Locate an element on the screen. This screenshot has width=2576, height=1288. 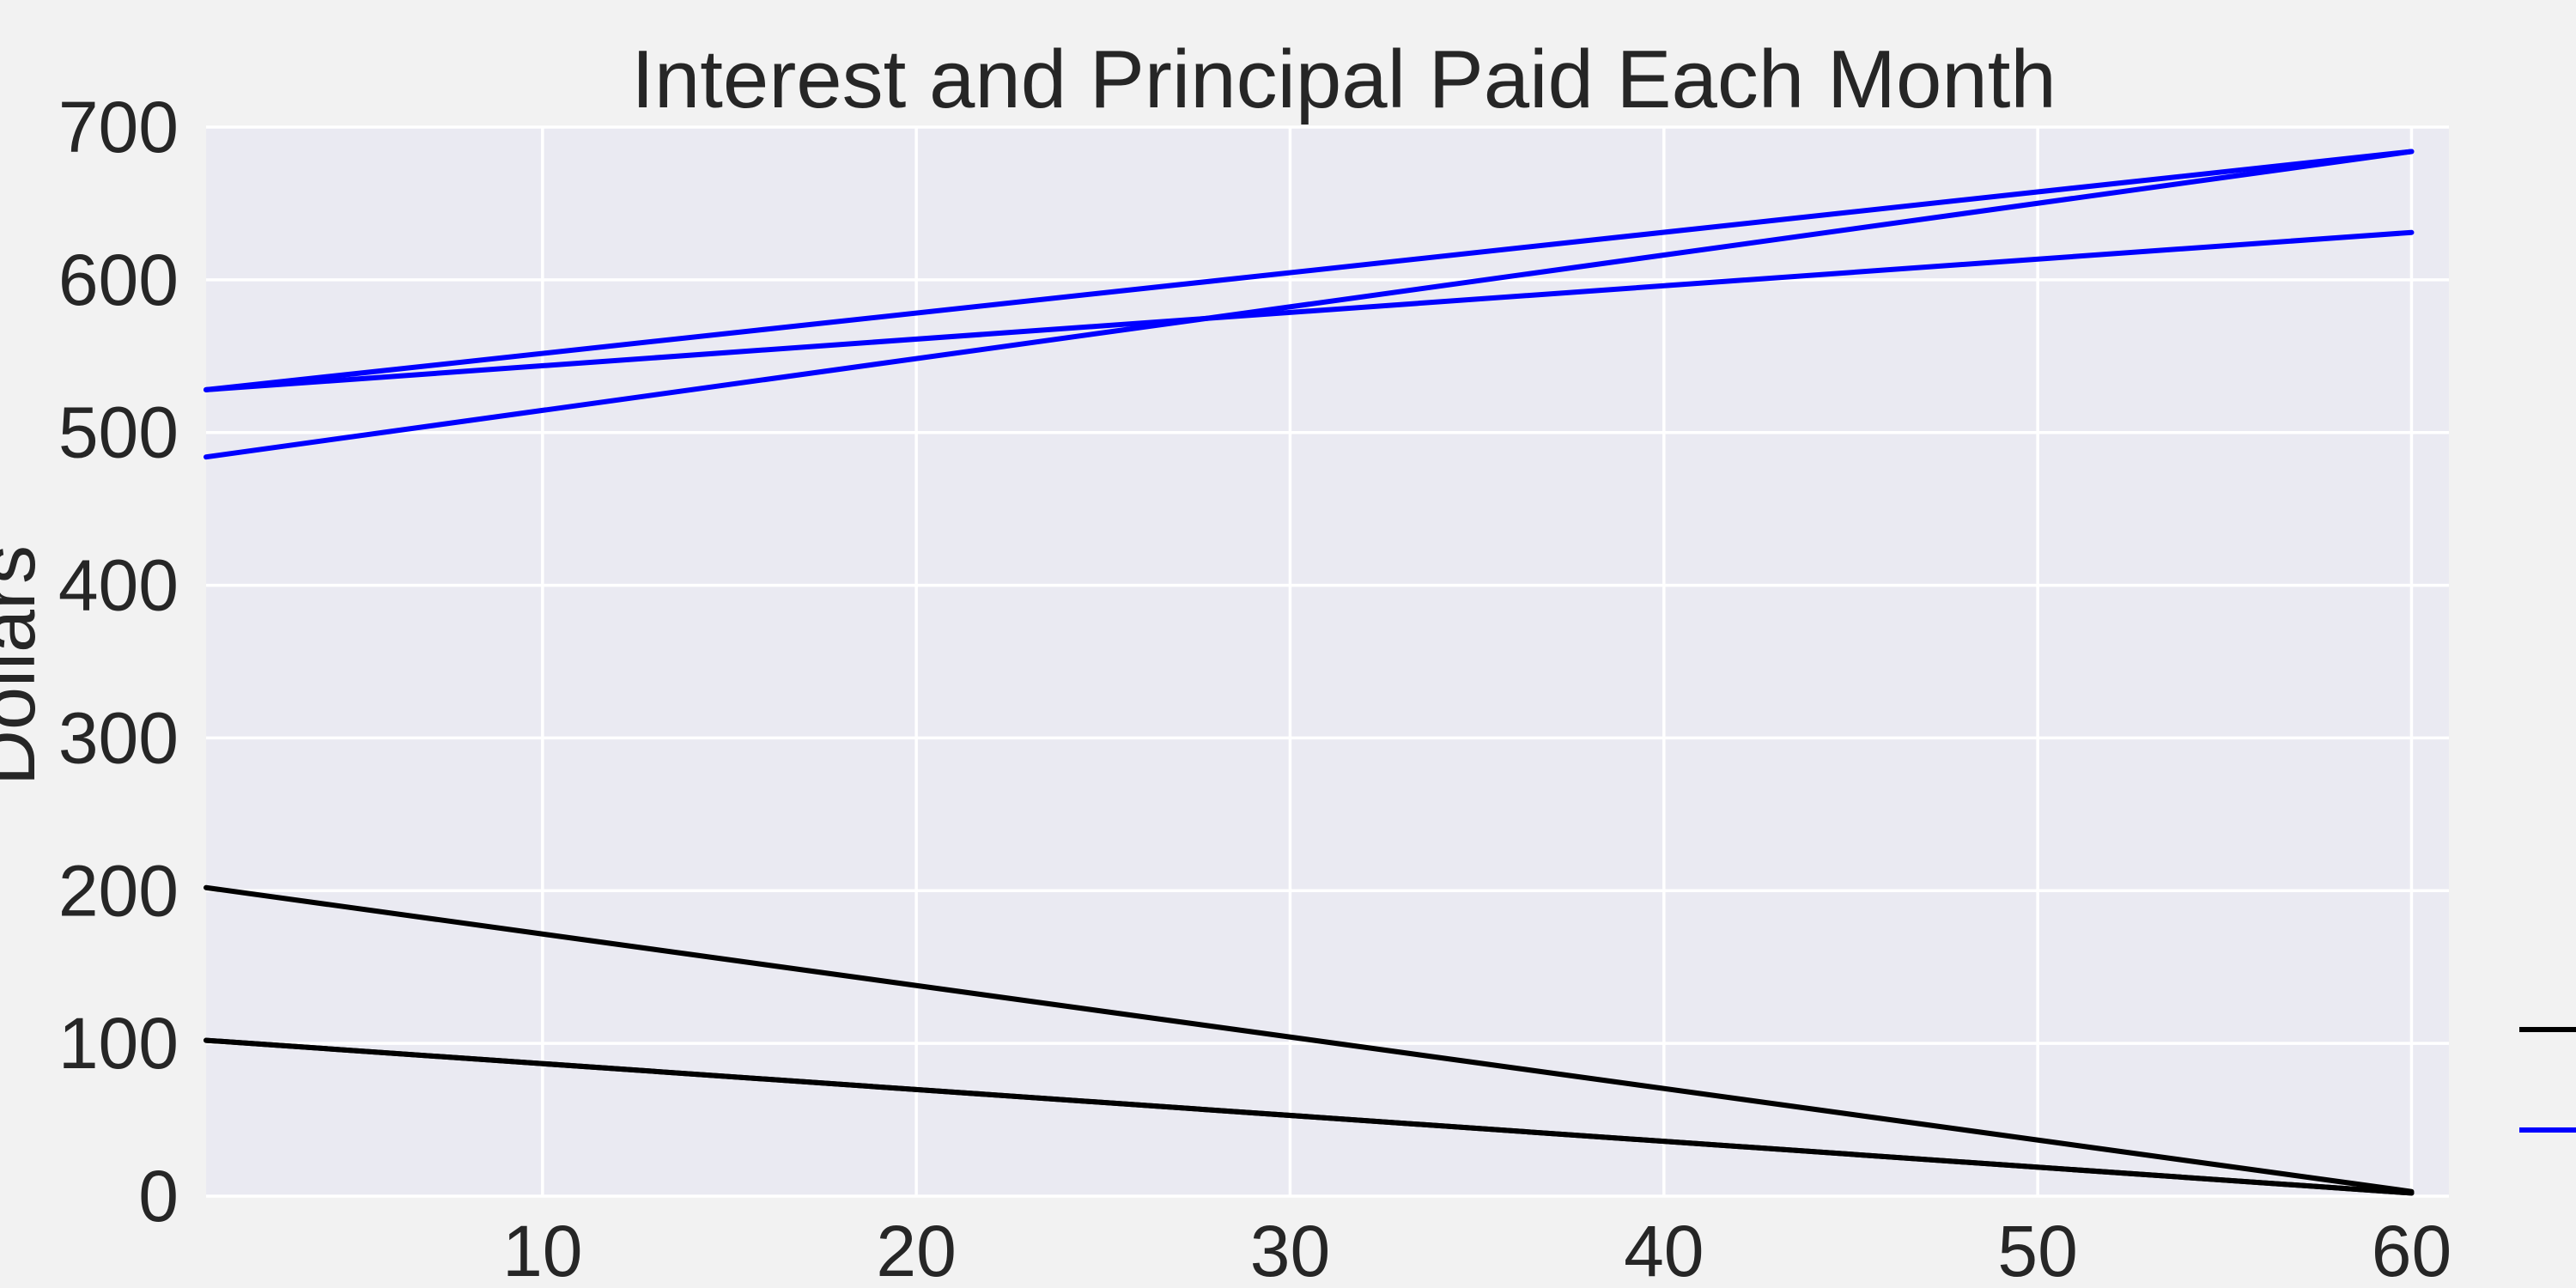
y-tick-labels: 0 100 200 300 400 500 600 700 is located at coordinates (118, 662).